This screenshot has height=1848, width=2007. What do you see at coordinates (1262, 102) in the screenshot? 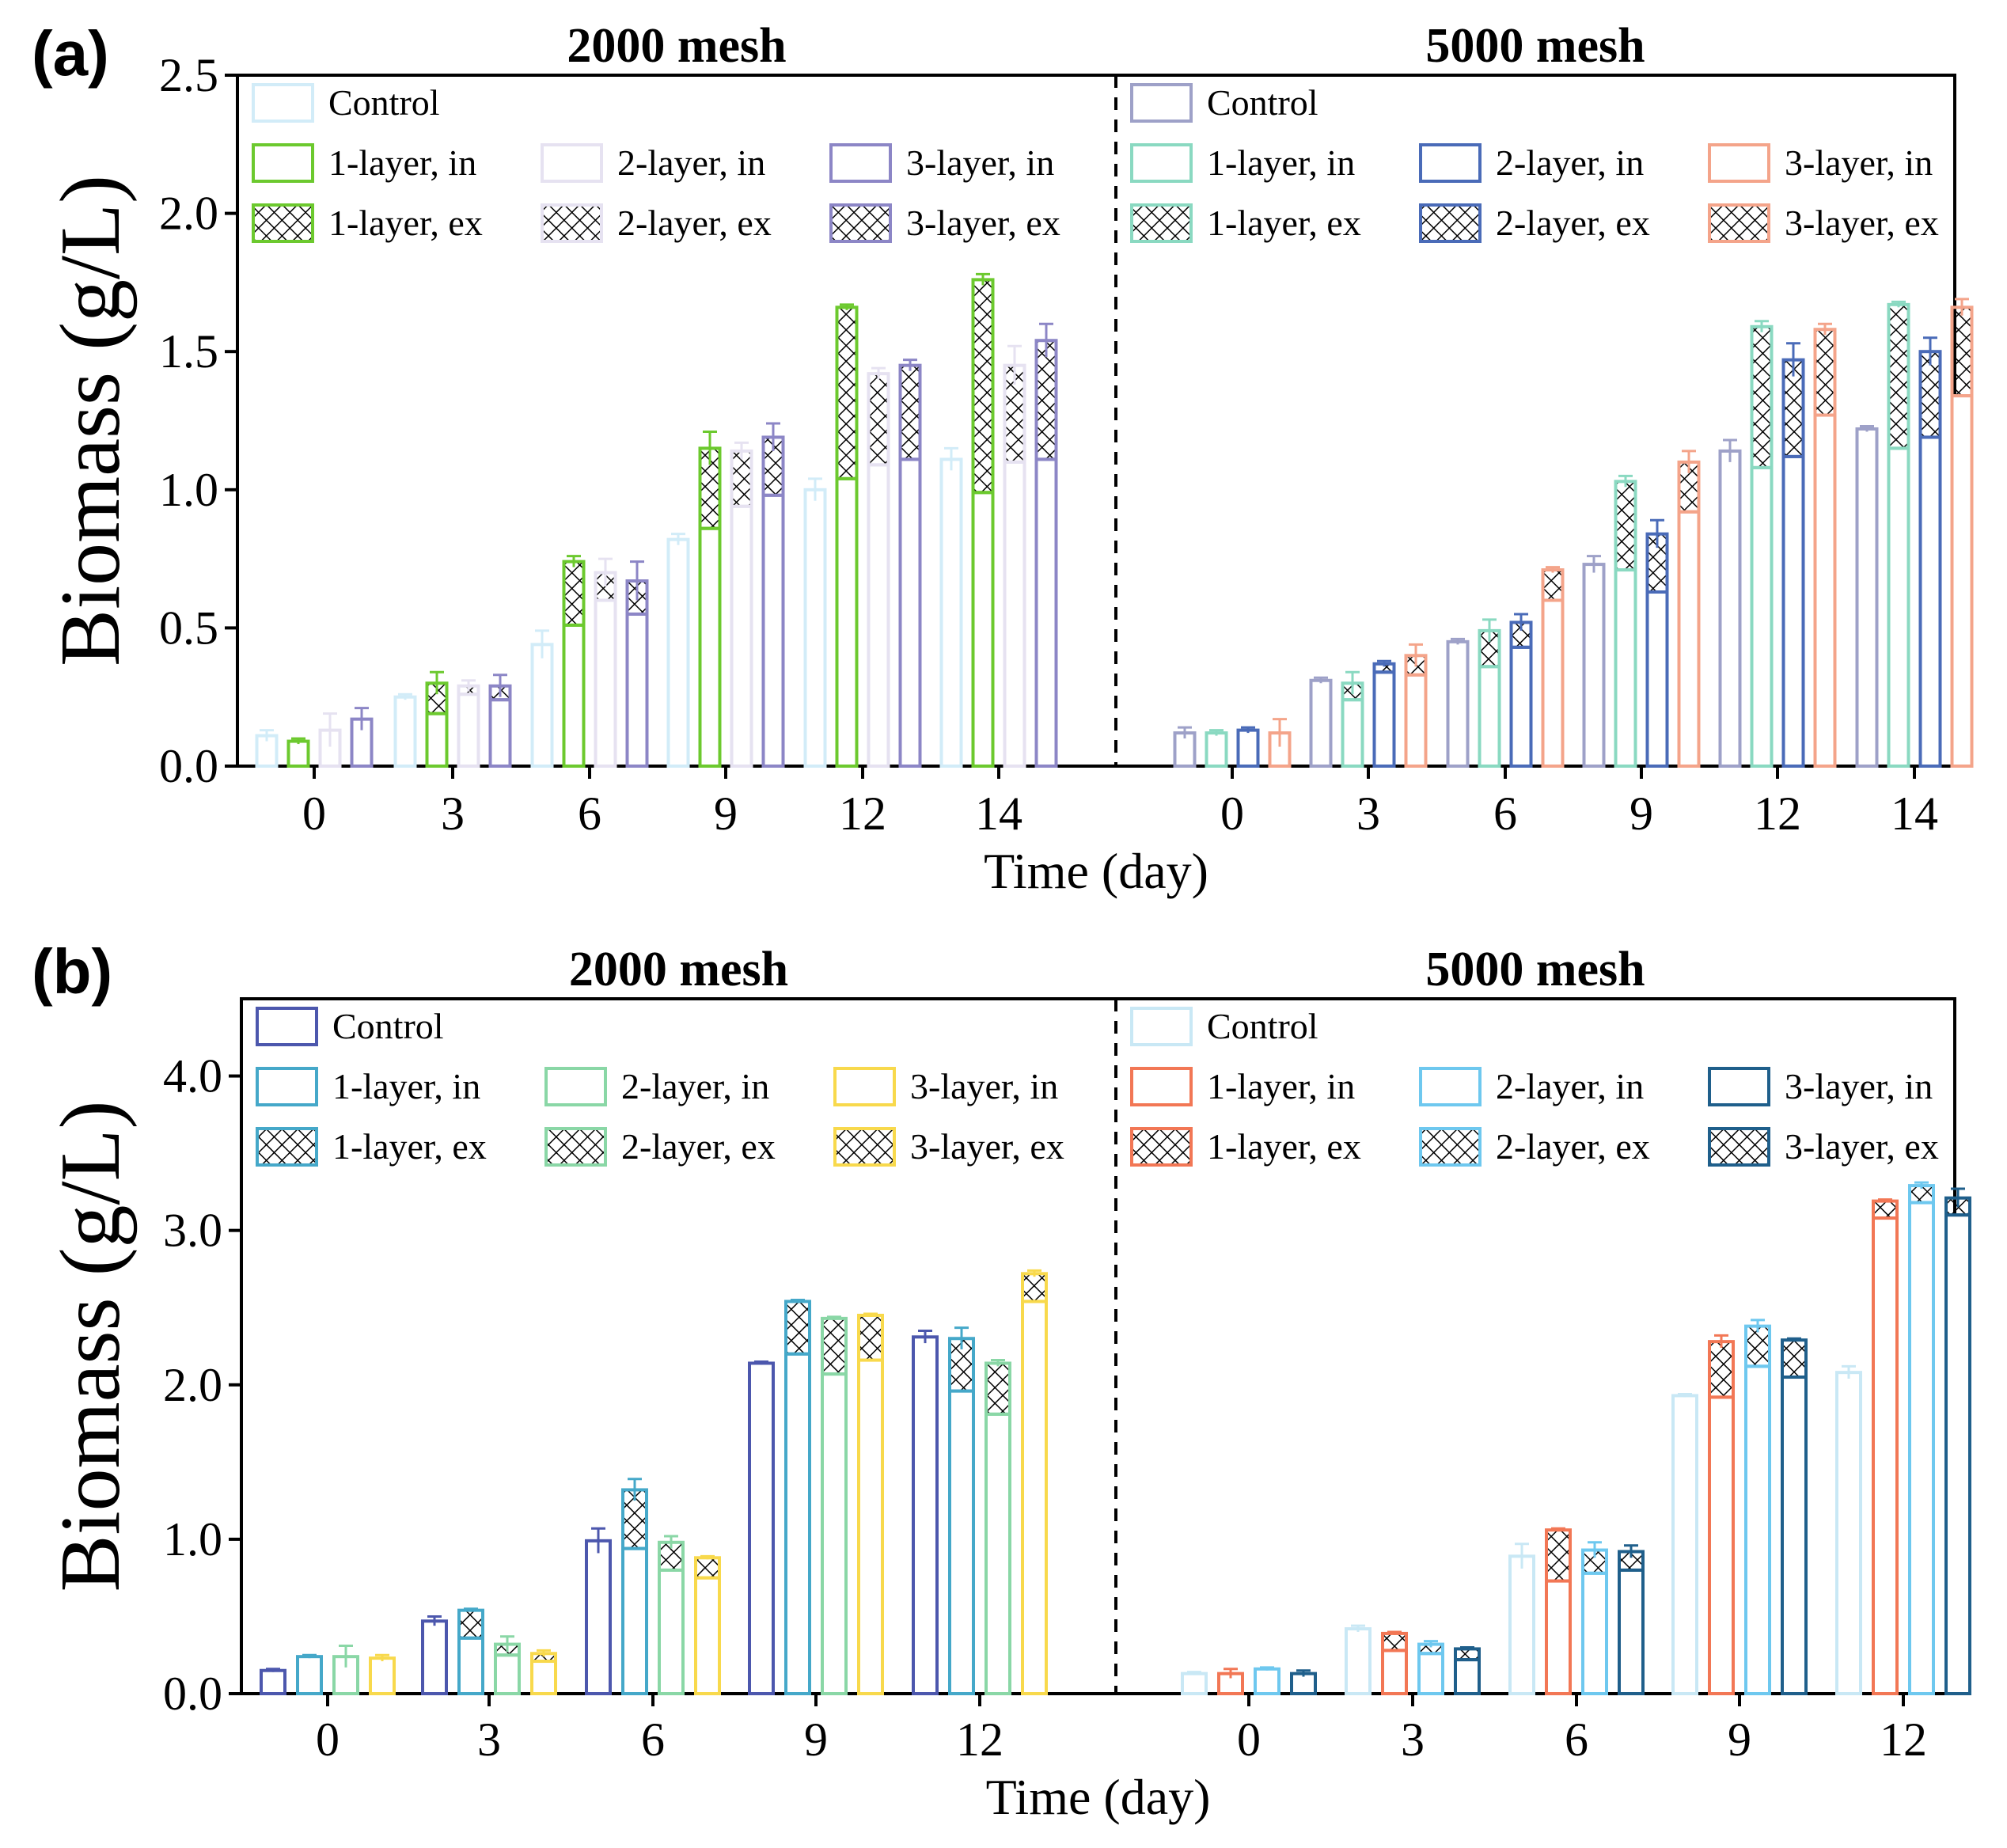
I see `legend-label: Control` at bounding box center [1262, 102].